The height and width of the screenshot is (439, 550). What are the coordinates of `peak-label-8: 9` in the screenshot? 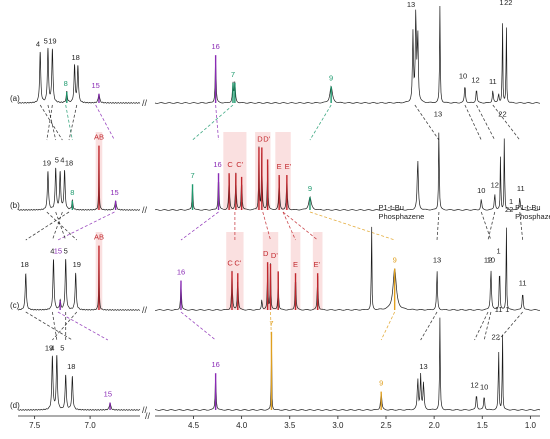 It's located at (331, 77).